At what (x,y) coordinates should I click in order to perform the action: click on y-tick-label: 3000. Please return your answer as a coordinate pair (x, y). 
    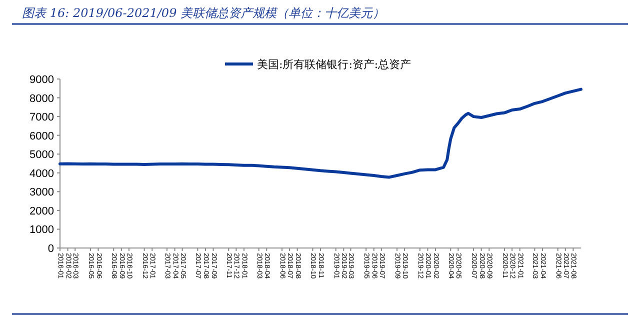
    Looking at the image, I should click on (42, 192).